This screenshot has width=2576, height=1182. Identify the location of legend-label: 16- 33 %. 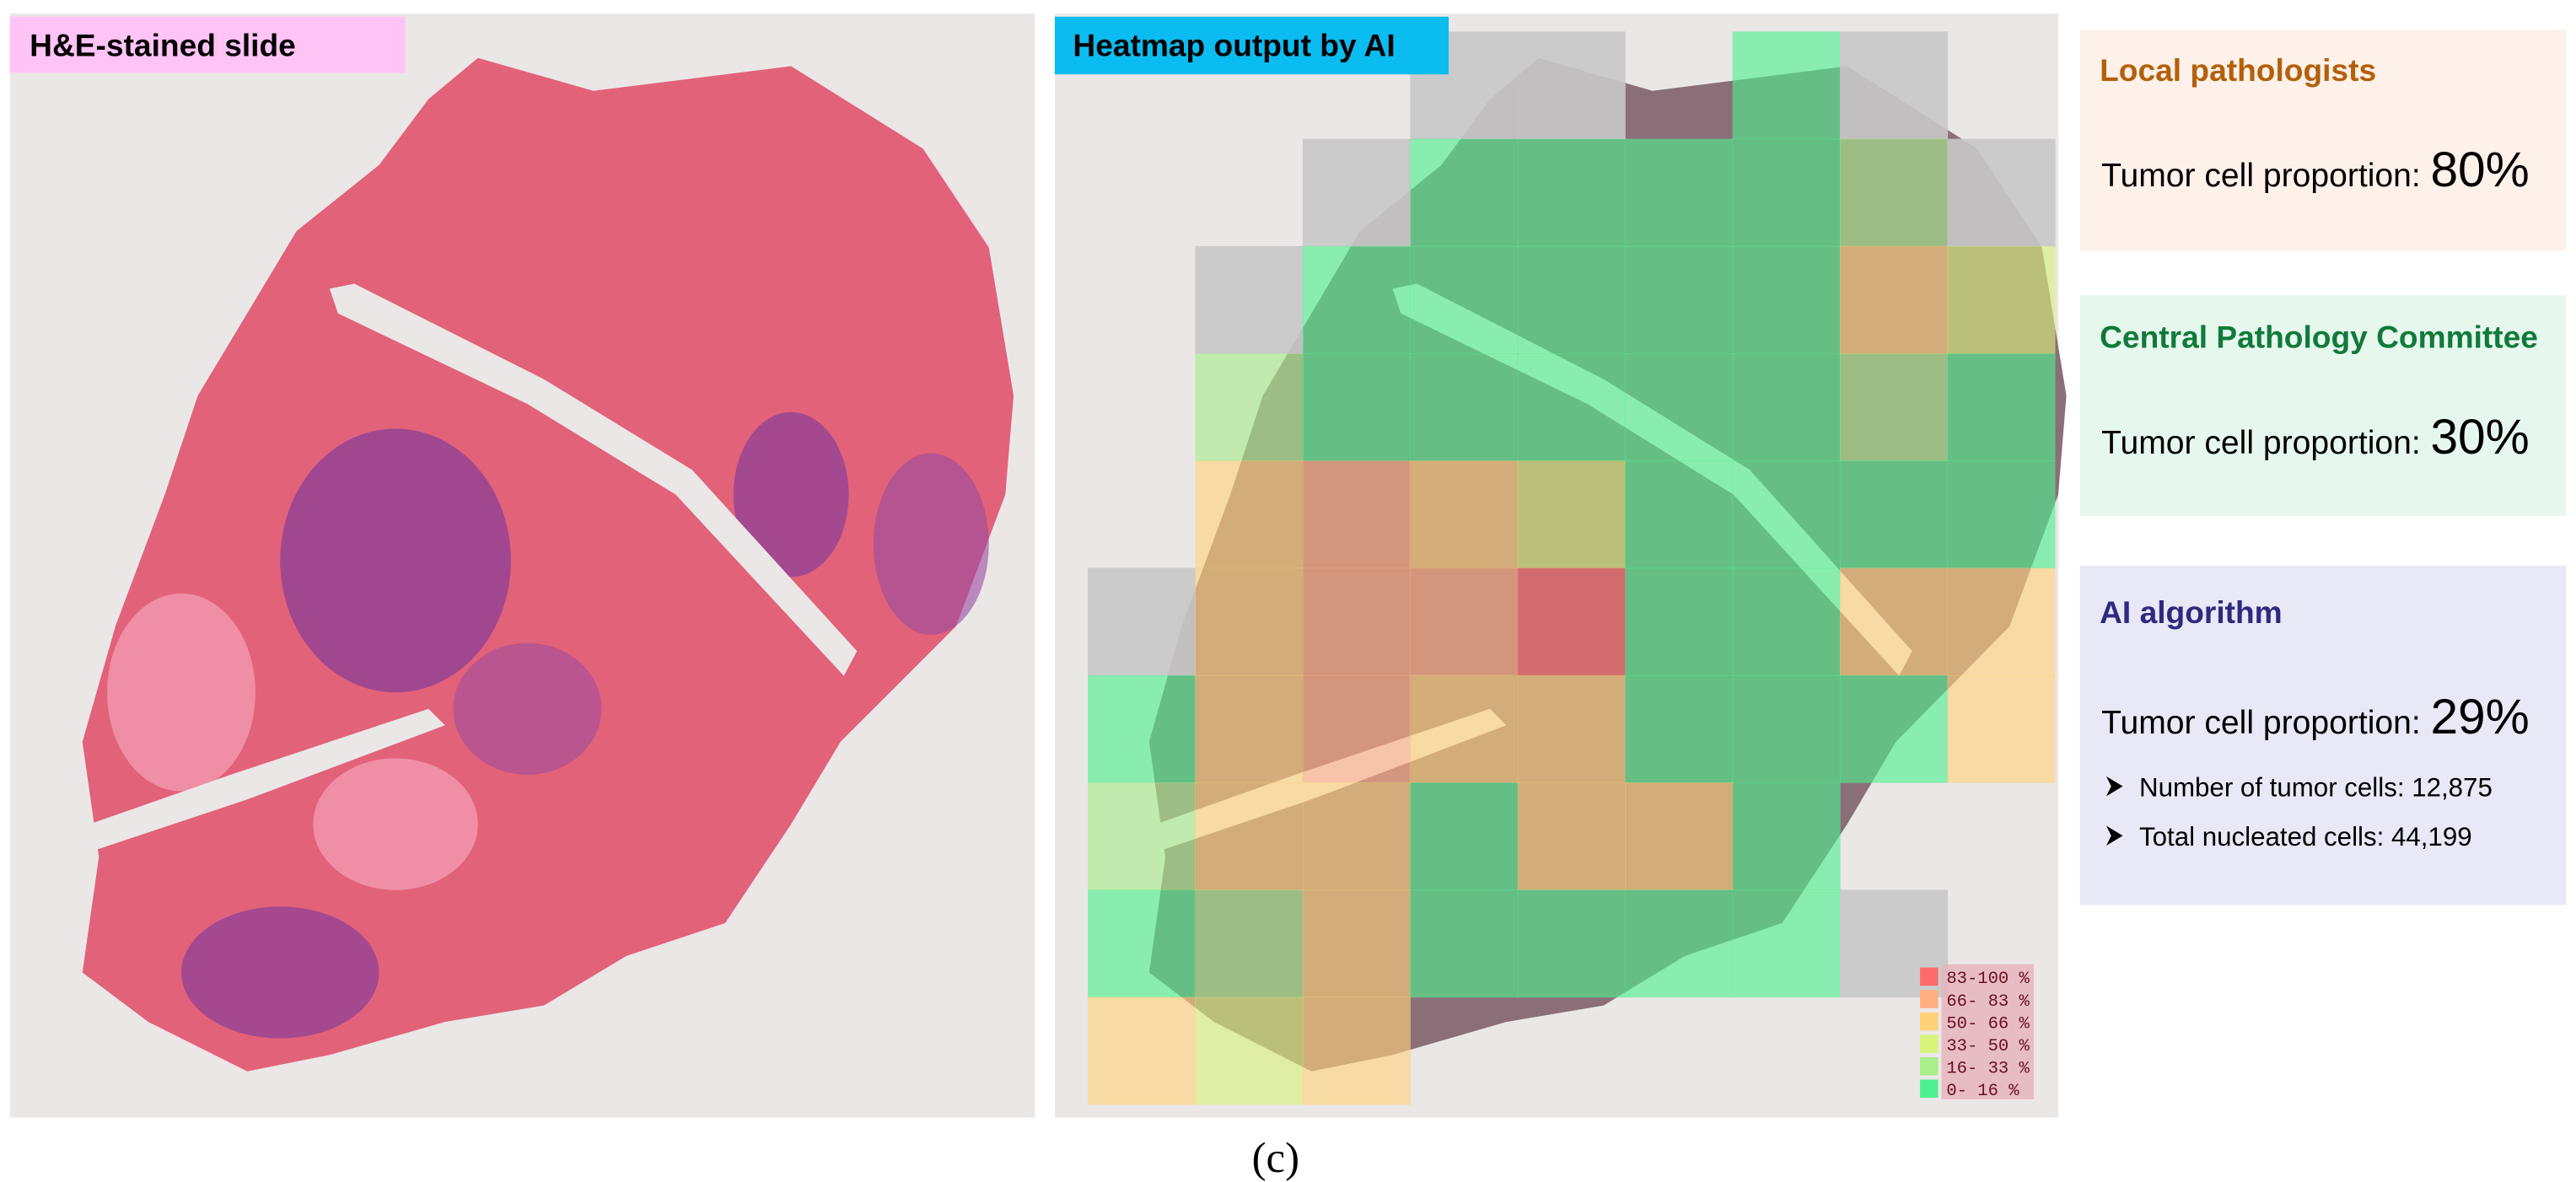
(1988, 1069).